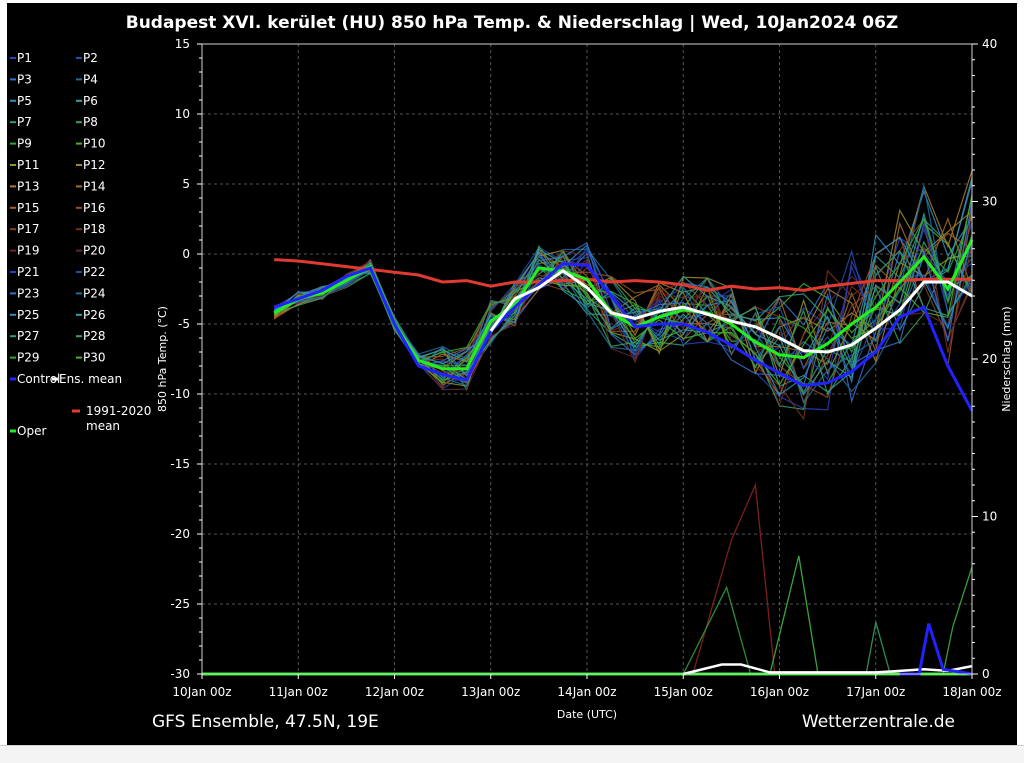 The height and width of the screenshot is (763, 1024). What do you see at coordinates (162, 359) in the screenshot?
I see `y-axis-label: 850 hPa Temp. (°C)` at bounding box center [162, 359].